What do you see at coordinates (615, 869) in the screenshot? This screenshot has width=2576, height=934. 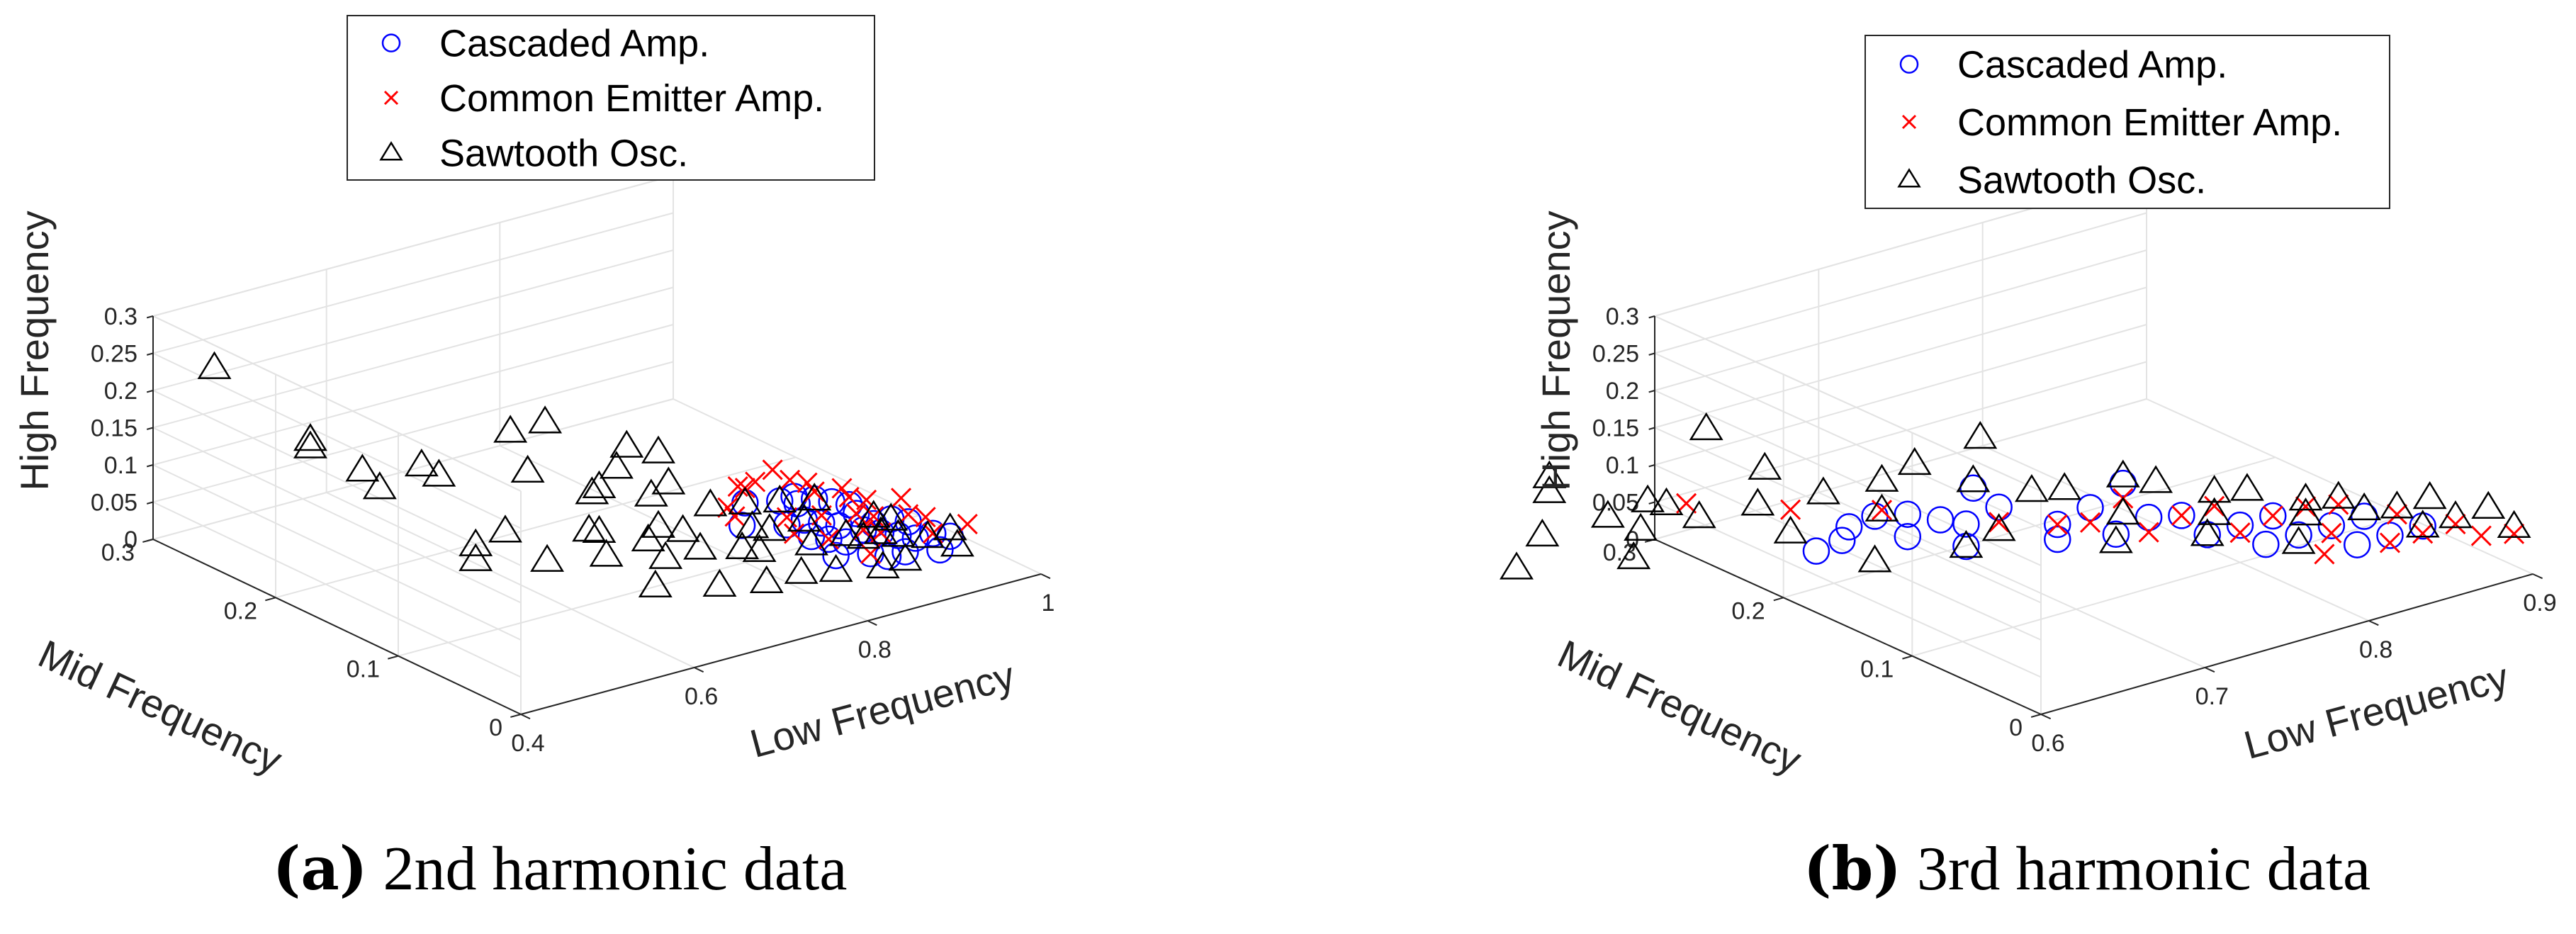 I see `caption-text: 2nd harmonic data` at bounding box center [615, 869].